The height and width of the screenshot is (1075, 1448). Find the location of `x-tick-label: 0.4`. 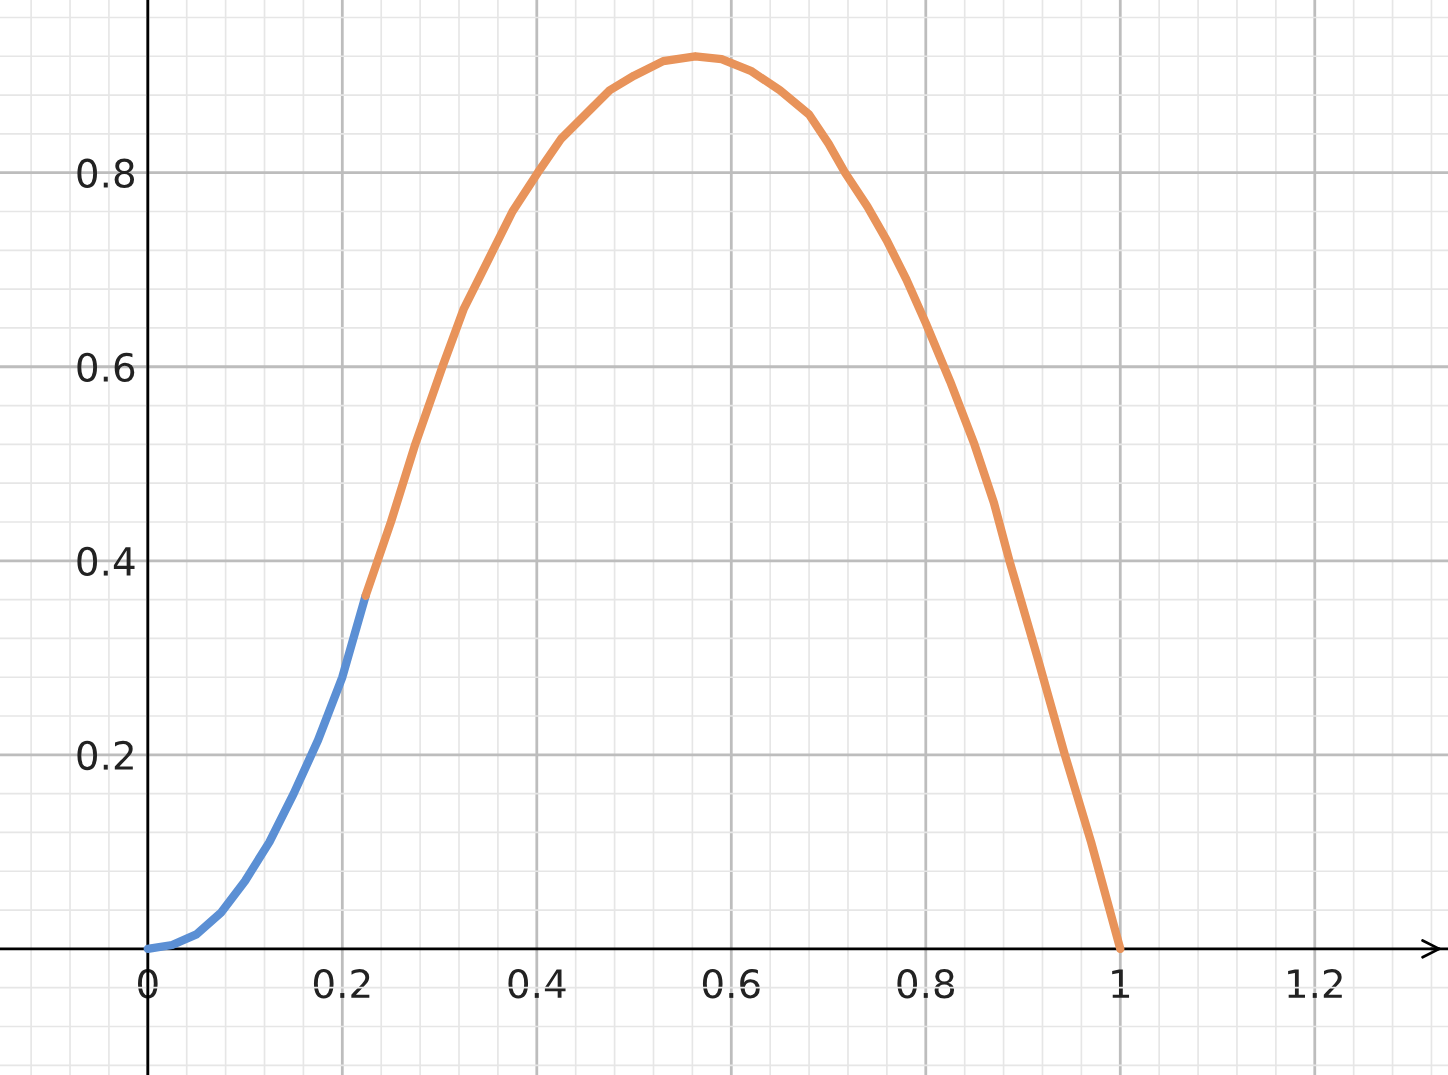

x-tick-label: 0.4 is located at coordinates (537, 984).